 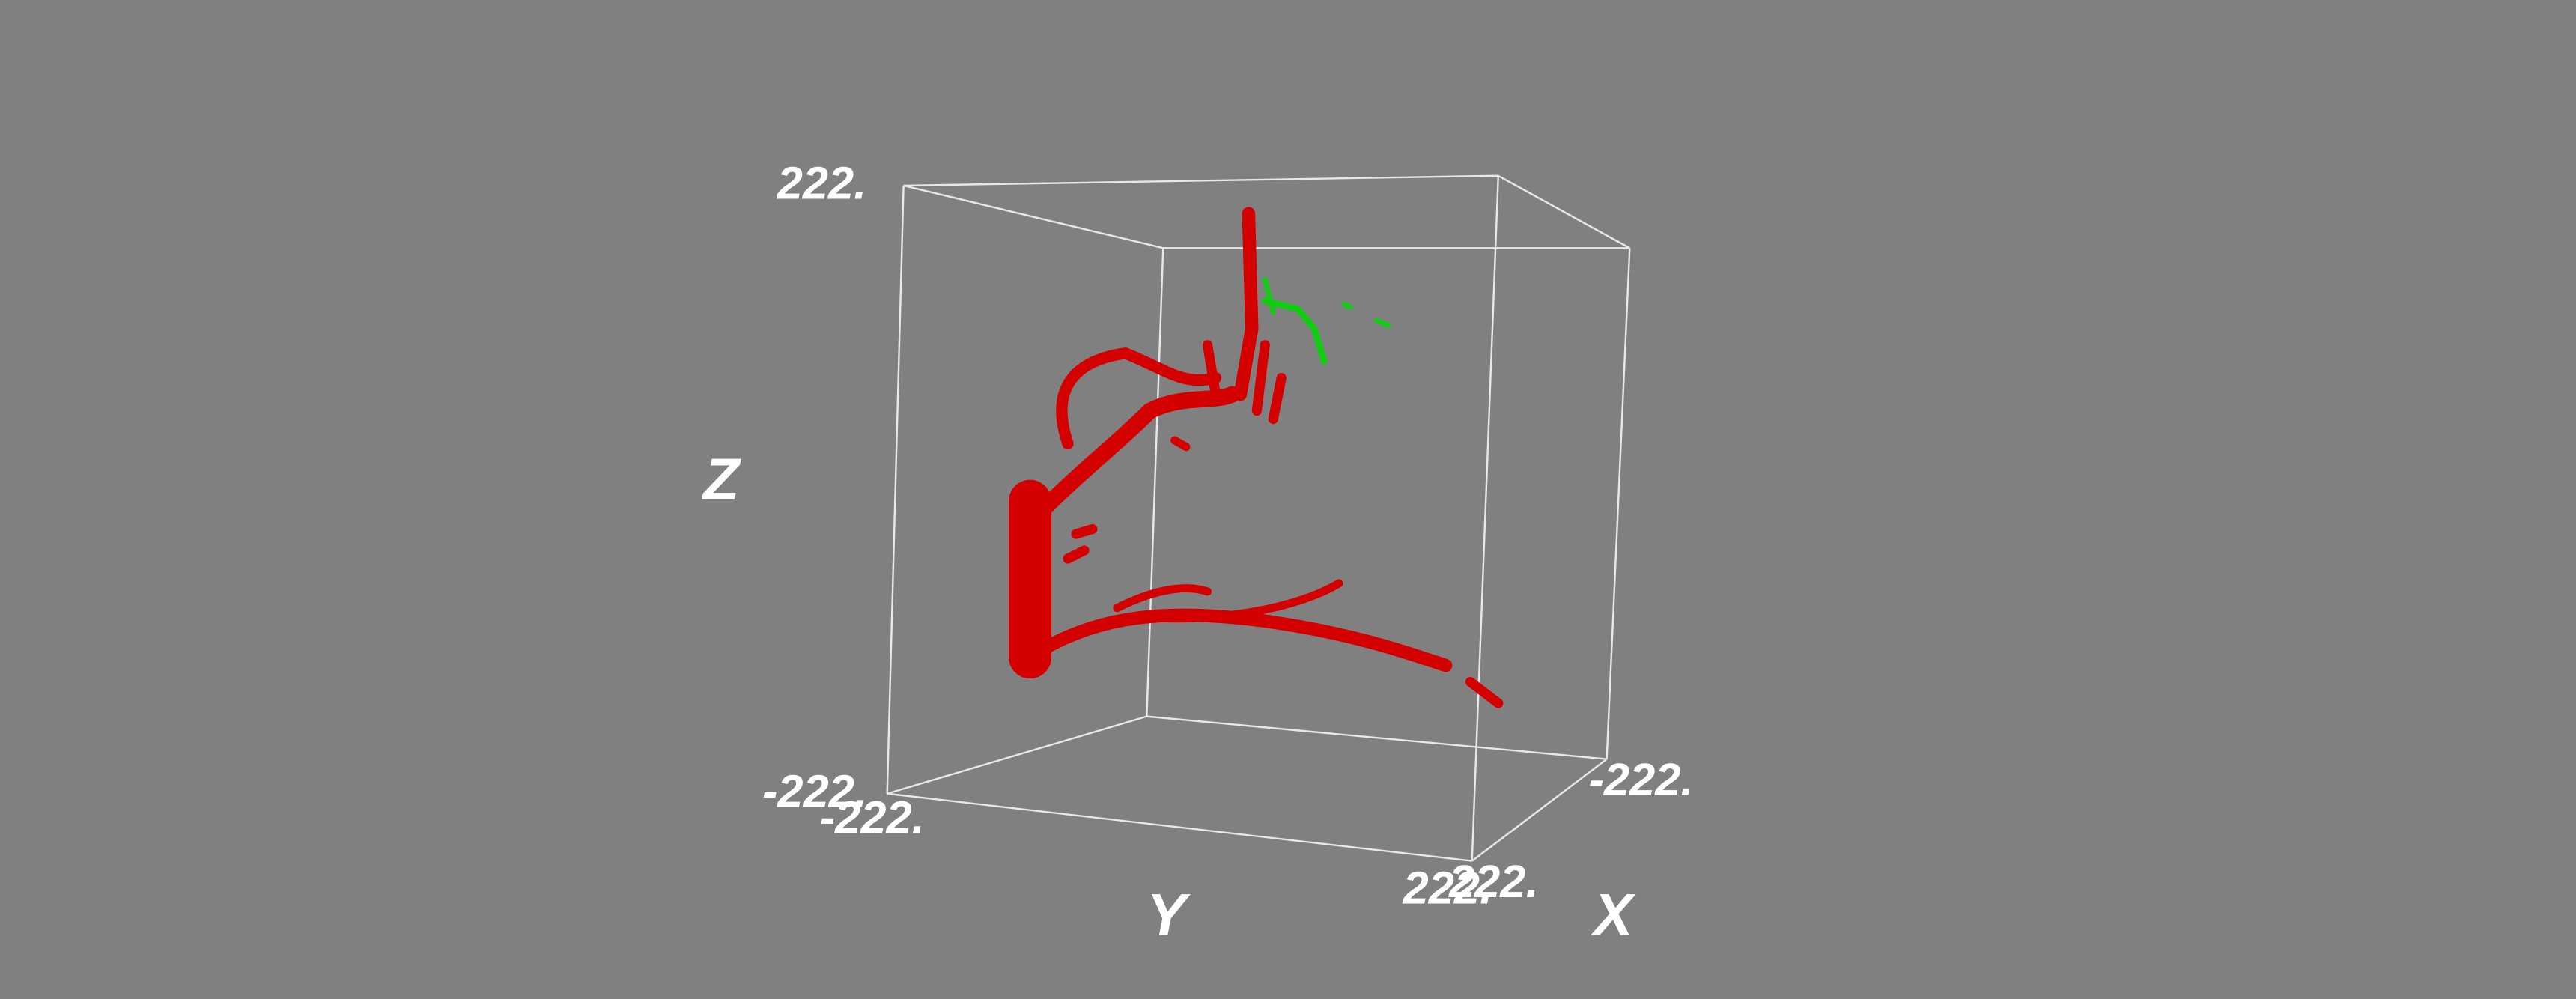 What do you see at coordinates (1168, 914) in the screenshot?
I see `y-axis-label: Y` at bounding box center [1168, 914].